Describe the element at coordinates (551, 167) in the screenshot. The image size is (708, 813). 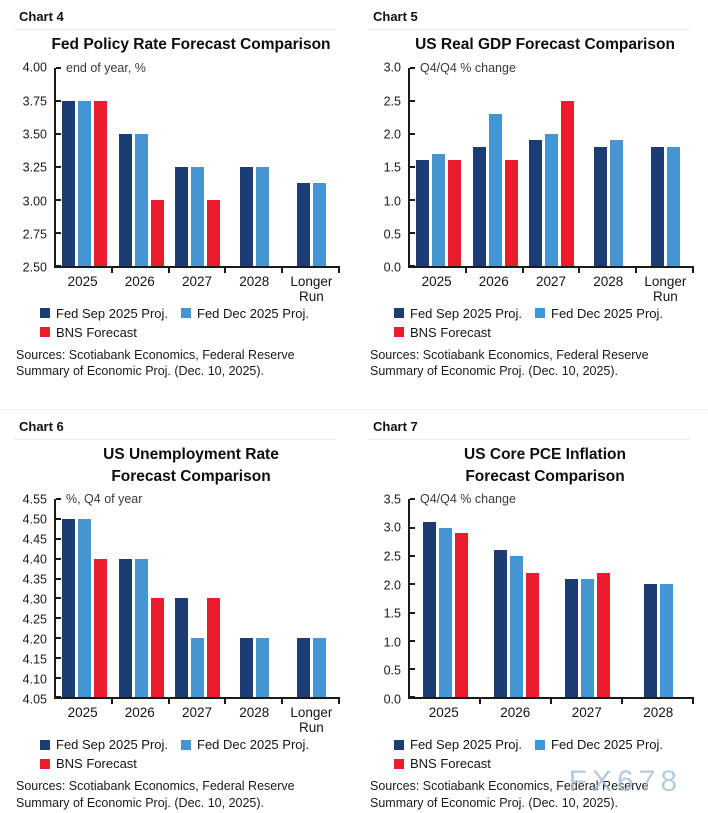
I see `plot-area: Q4/Q4 % change` at that location.